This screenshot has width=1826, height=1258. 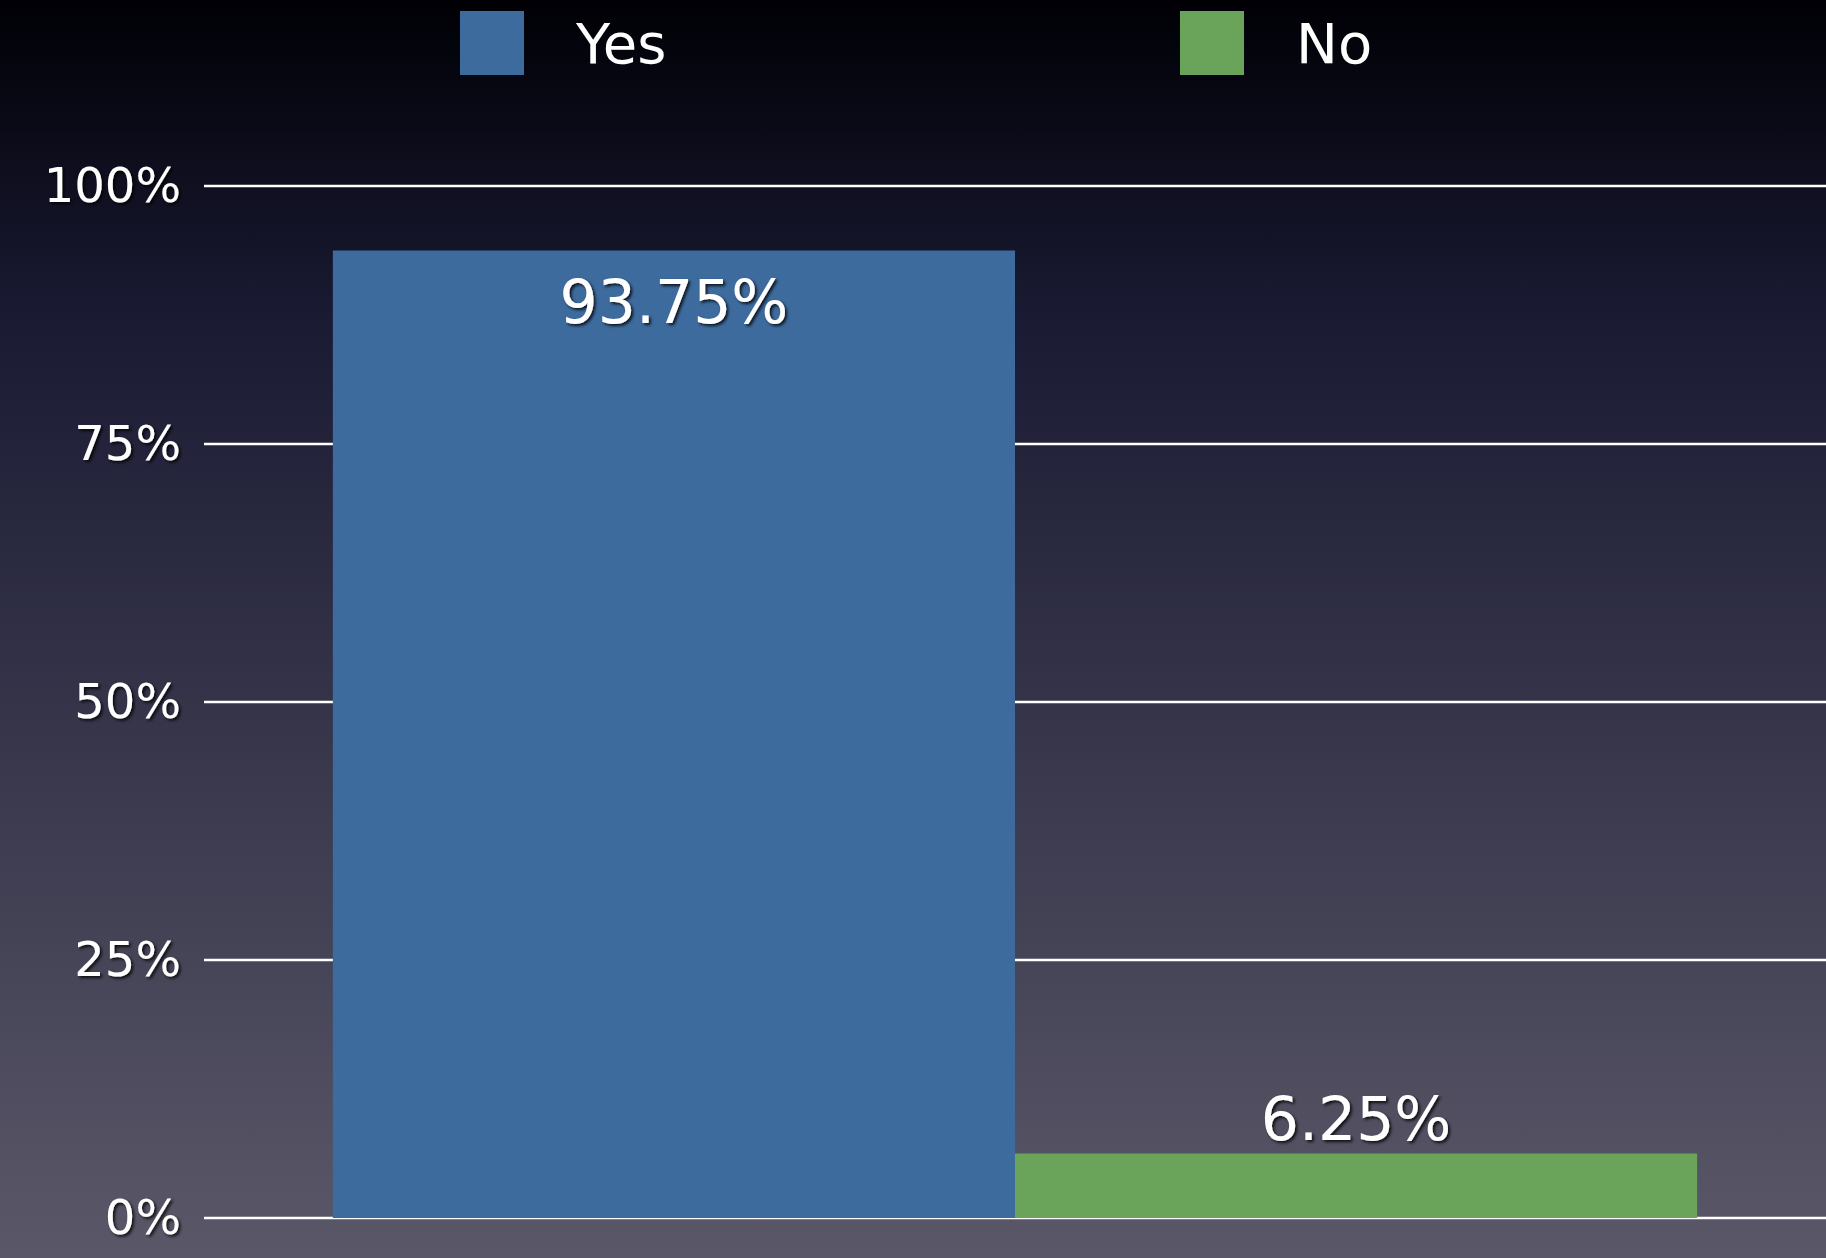 What do you see at coordinates (1334, 43) in the screenshot?
I see `legend-label: No` at bounding box center [1334, 43].